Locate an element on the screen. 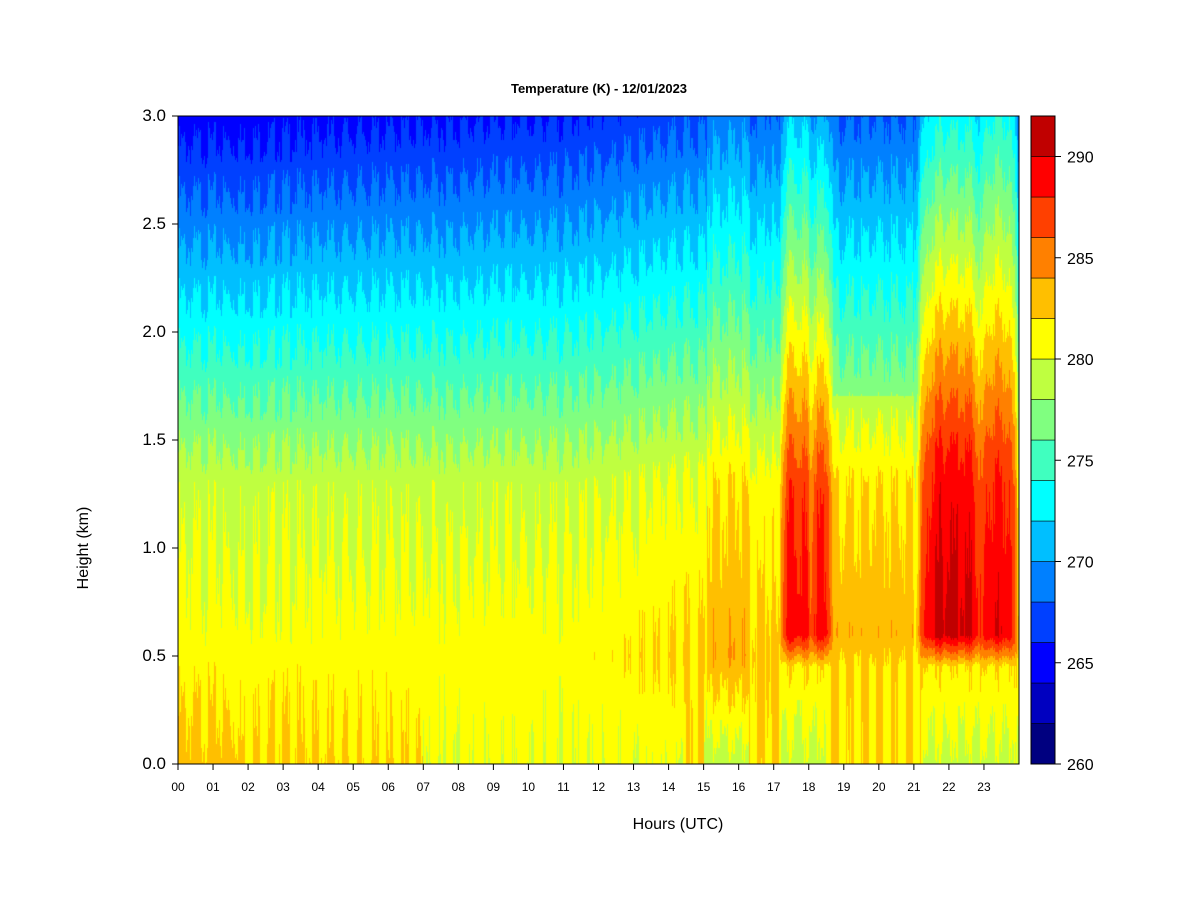 This screenshot has height=900, width=1200. colorbar-tick-label: 280 is located at coordinates (1080, 360).